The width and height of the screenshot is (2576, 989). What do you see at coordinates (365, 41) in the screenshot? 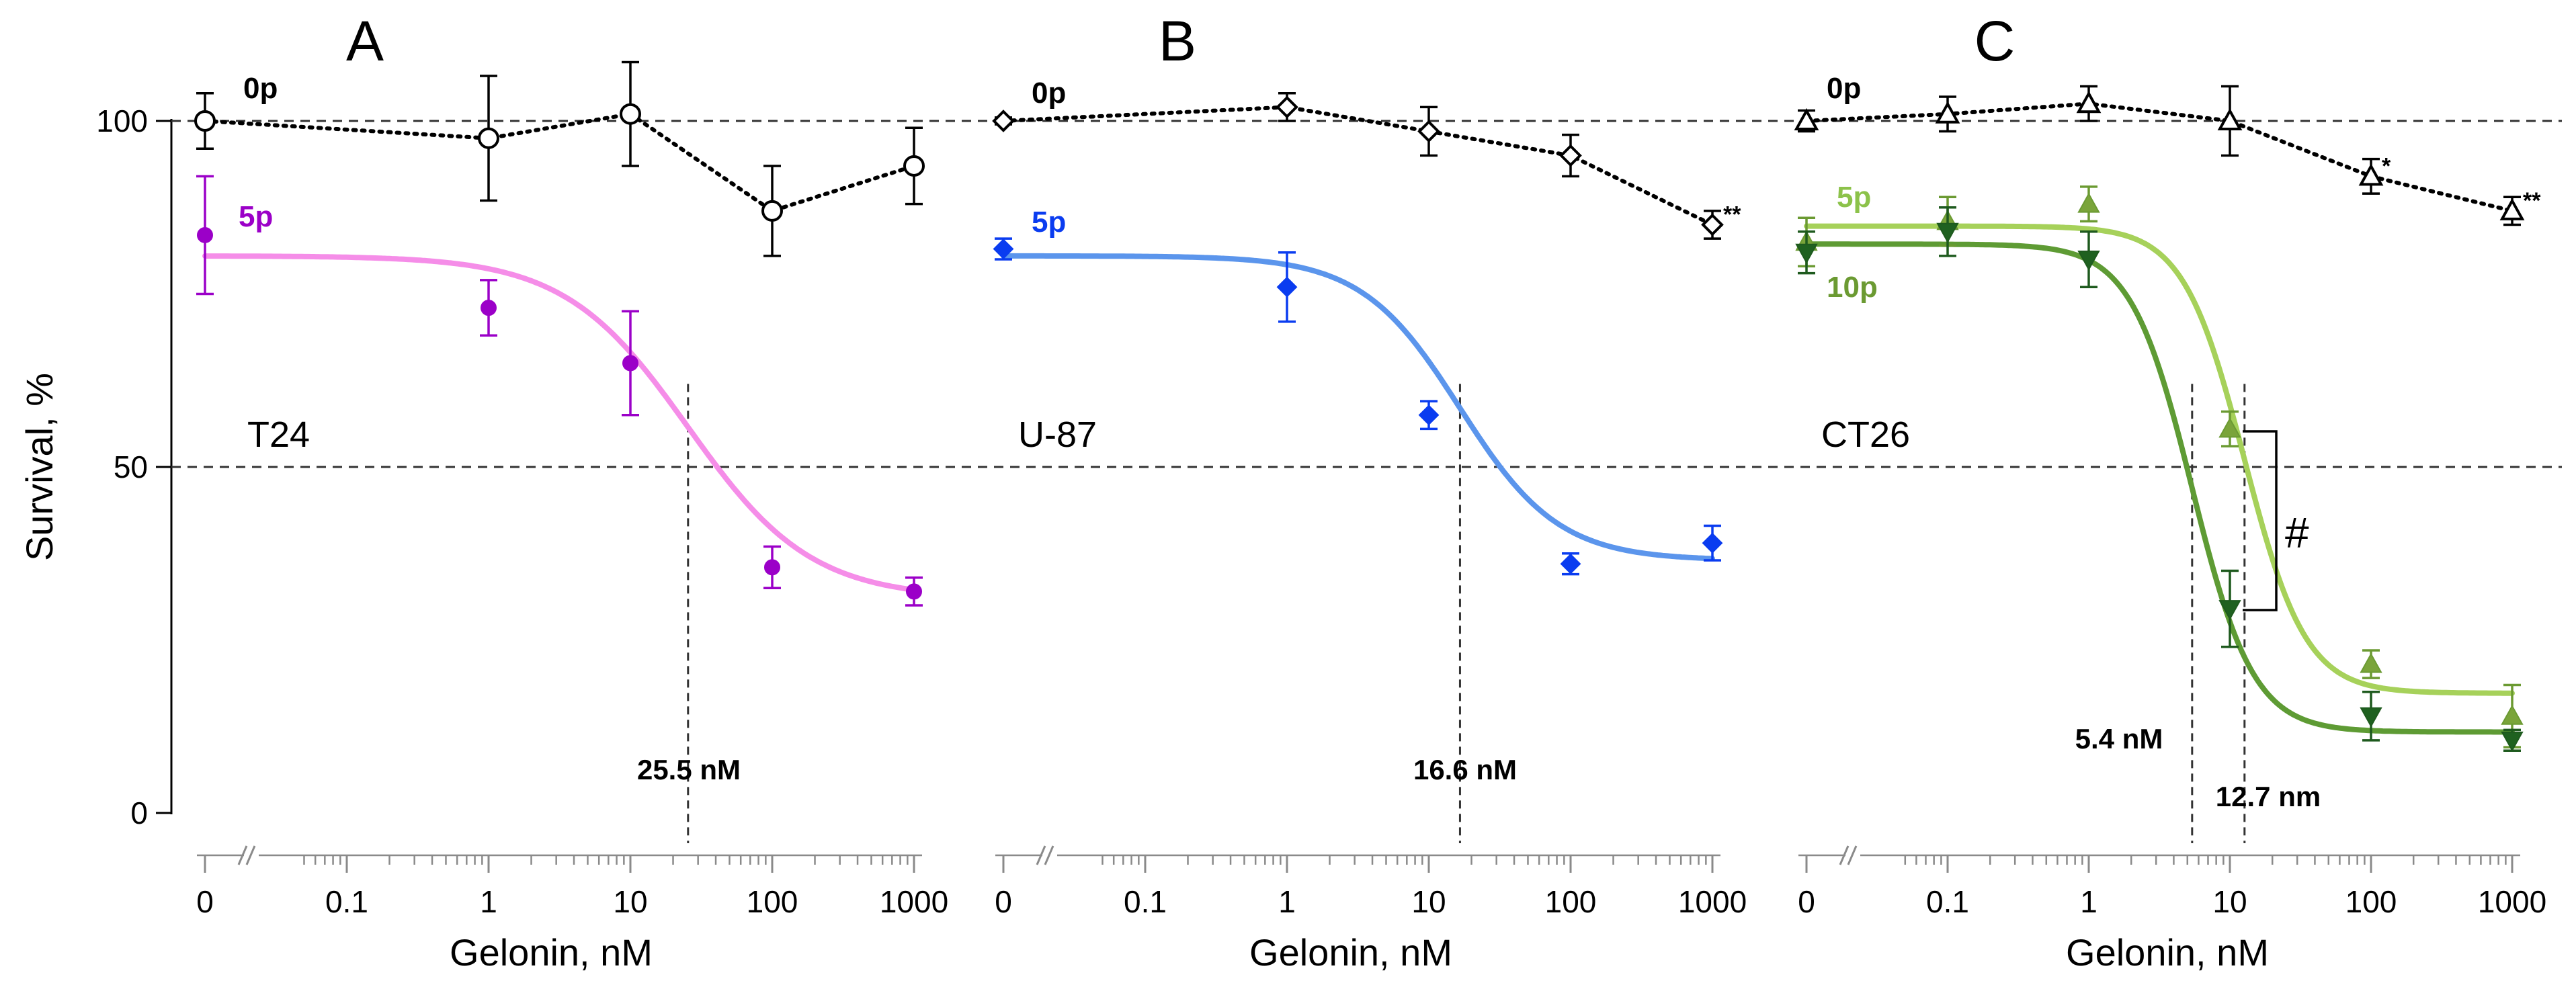
I see `panel-letter-a: A` at bounding box center [365, 41].